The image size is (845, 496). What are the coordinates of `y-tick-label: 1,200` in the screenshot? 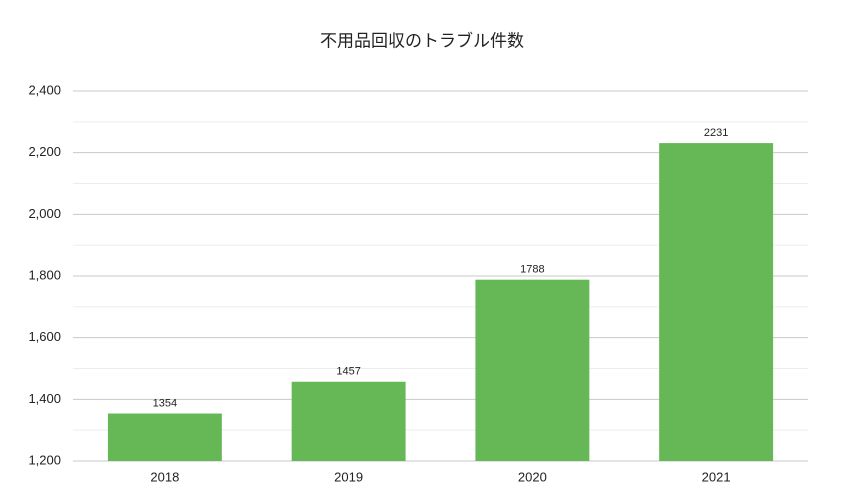 It's located at (44, 459).